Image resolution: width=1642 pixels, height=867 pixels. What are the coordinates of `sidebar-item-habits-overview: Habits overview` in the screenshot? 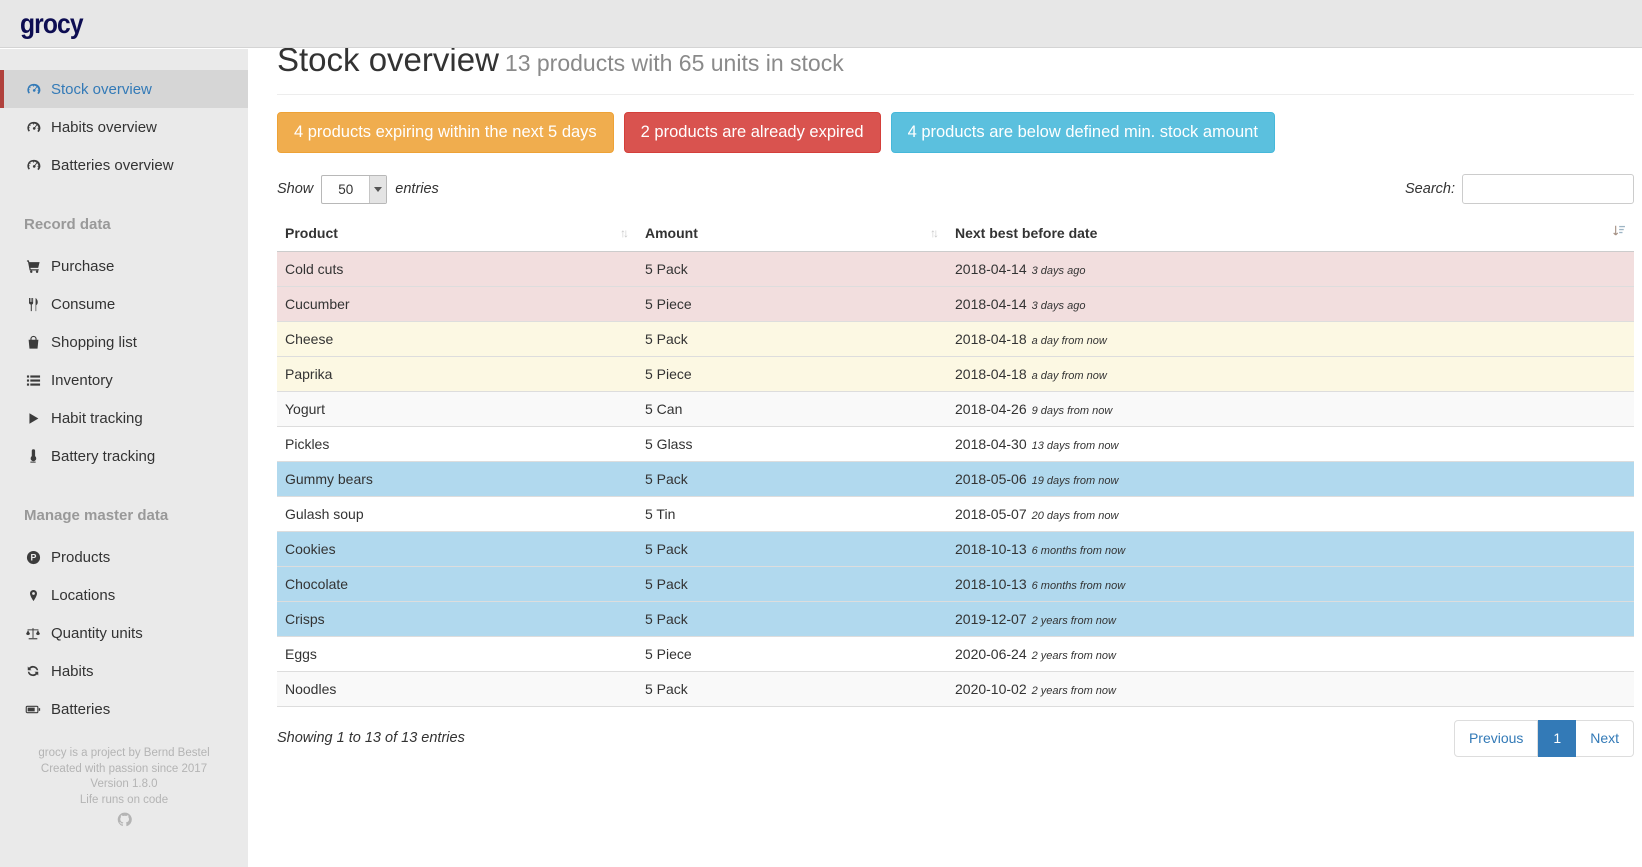 It's located at (124, 127).